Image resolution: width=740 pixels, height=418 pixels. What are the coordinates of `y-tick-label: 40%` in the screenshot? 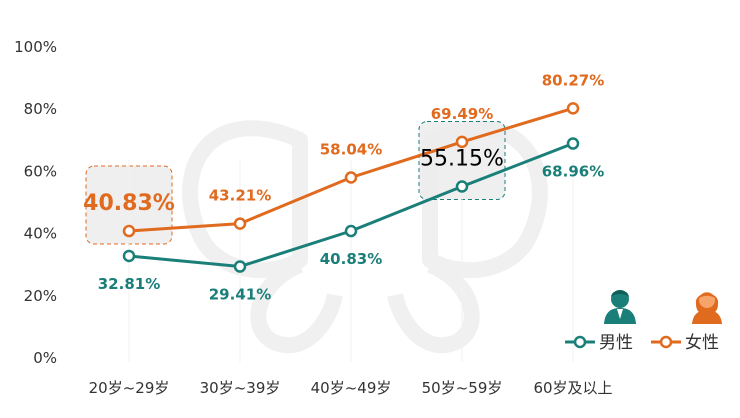 It's located at (40, 234).